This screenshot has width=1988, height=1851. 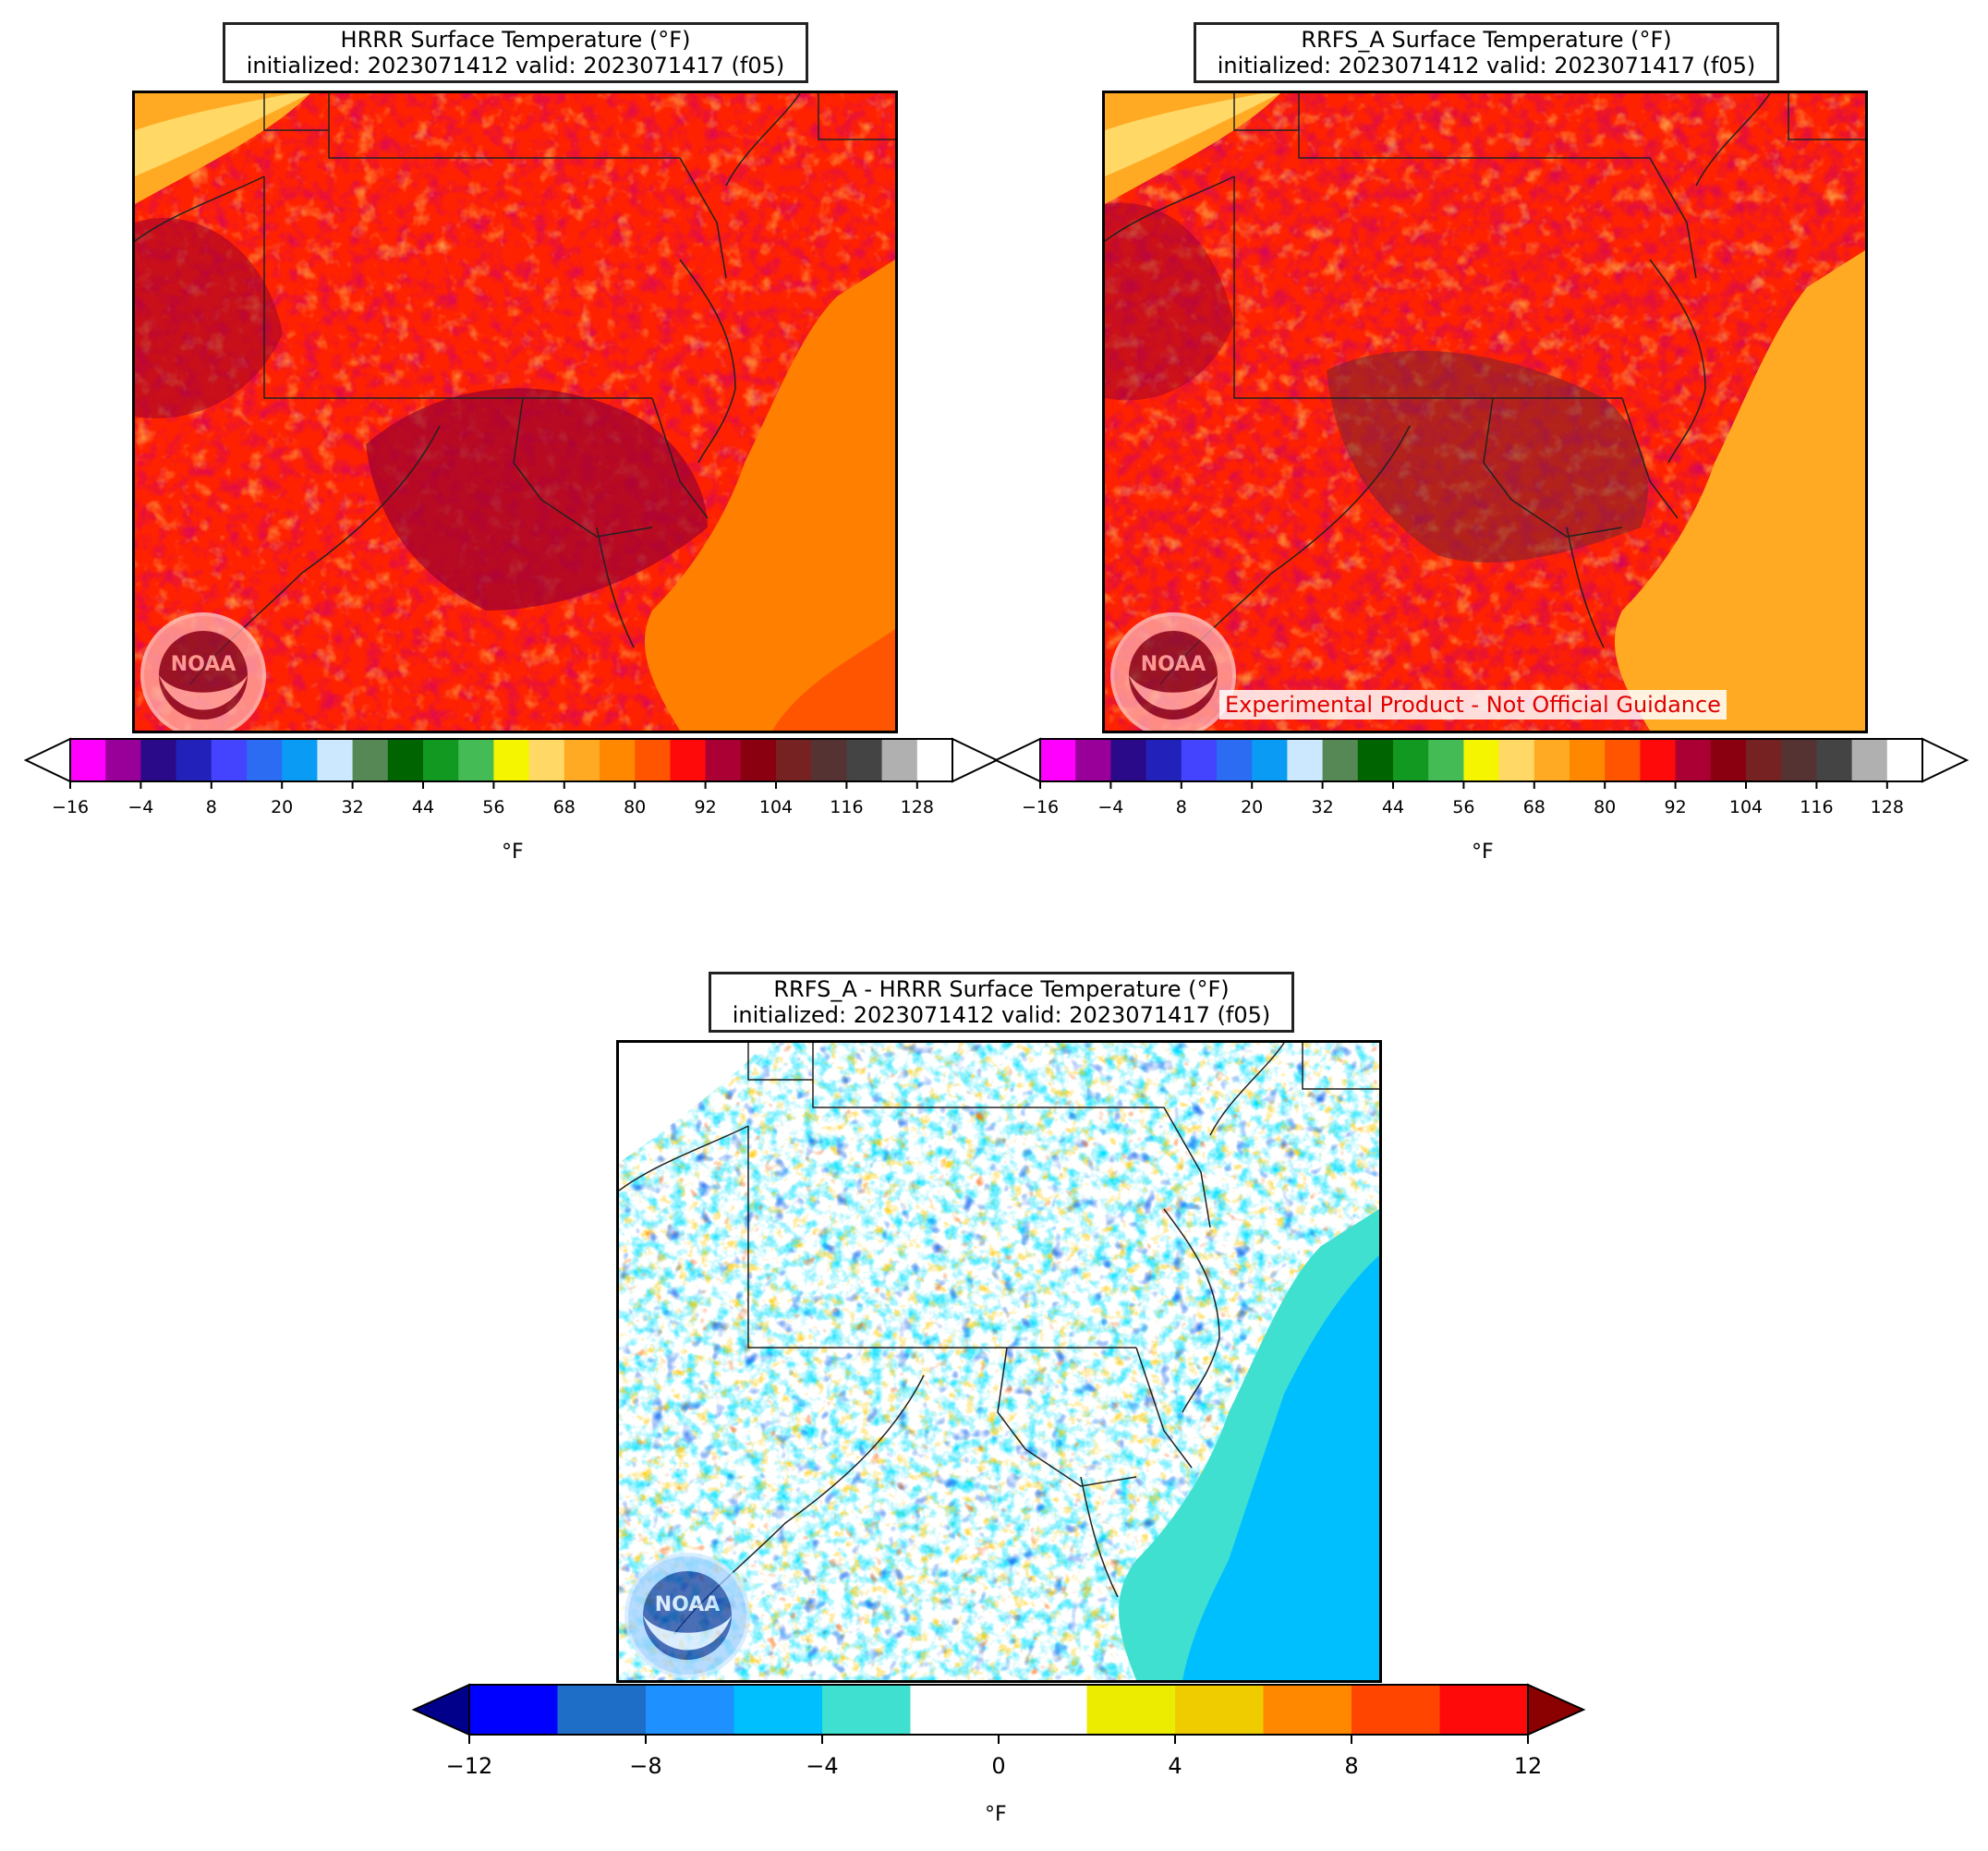 What do you see at coordinates (776, 807) in the screenshot?
I see `hrrr-colorbar-tick-label: 104` at bounding box center [776, 807].